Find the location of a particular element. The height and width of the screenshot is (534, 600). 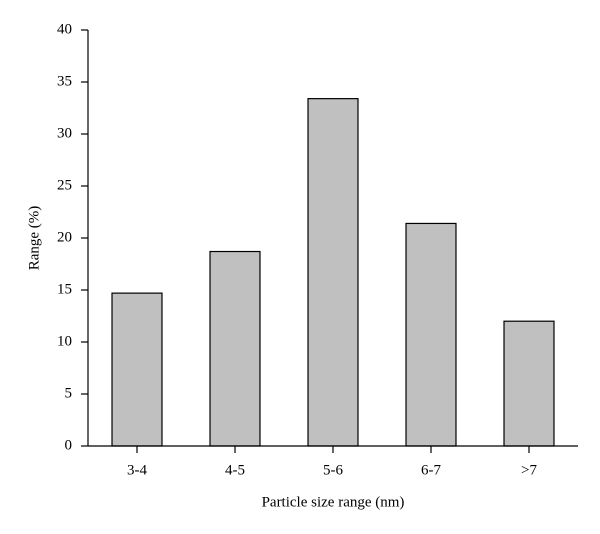

x-tick-label: 6-7 is located at coordinates (431, 470).